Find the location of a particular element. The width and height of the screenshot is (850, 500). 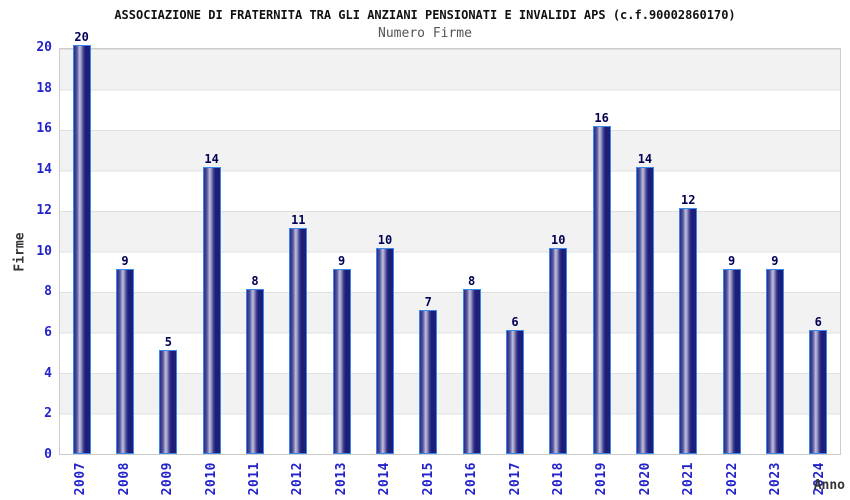

x-tick-label: 2011 is located at coordinates (254, 479).